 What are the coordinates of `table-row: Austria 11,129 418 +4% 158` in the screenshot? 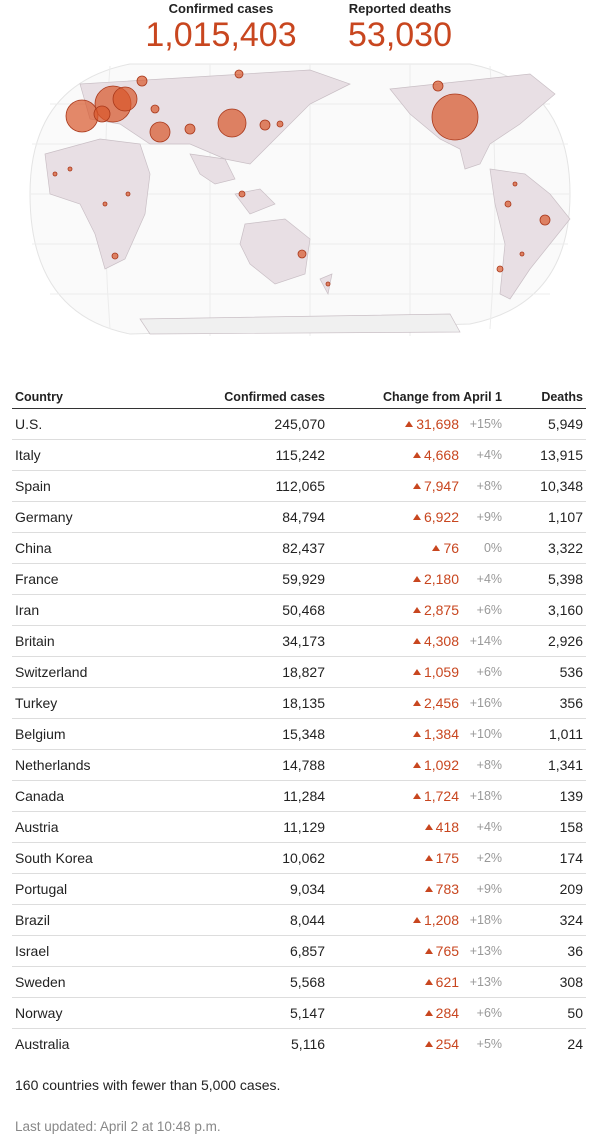 It's located at (299, 827).